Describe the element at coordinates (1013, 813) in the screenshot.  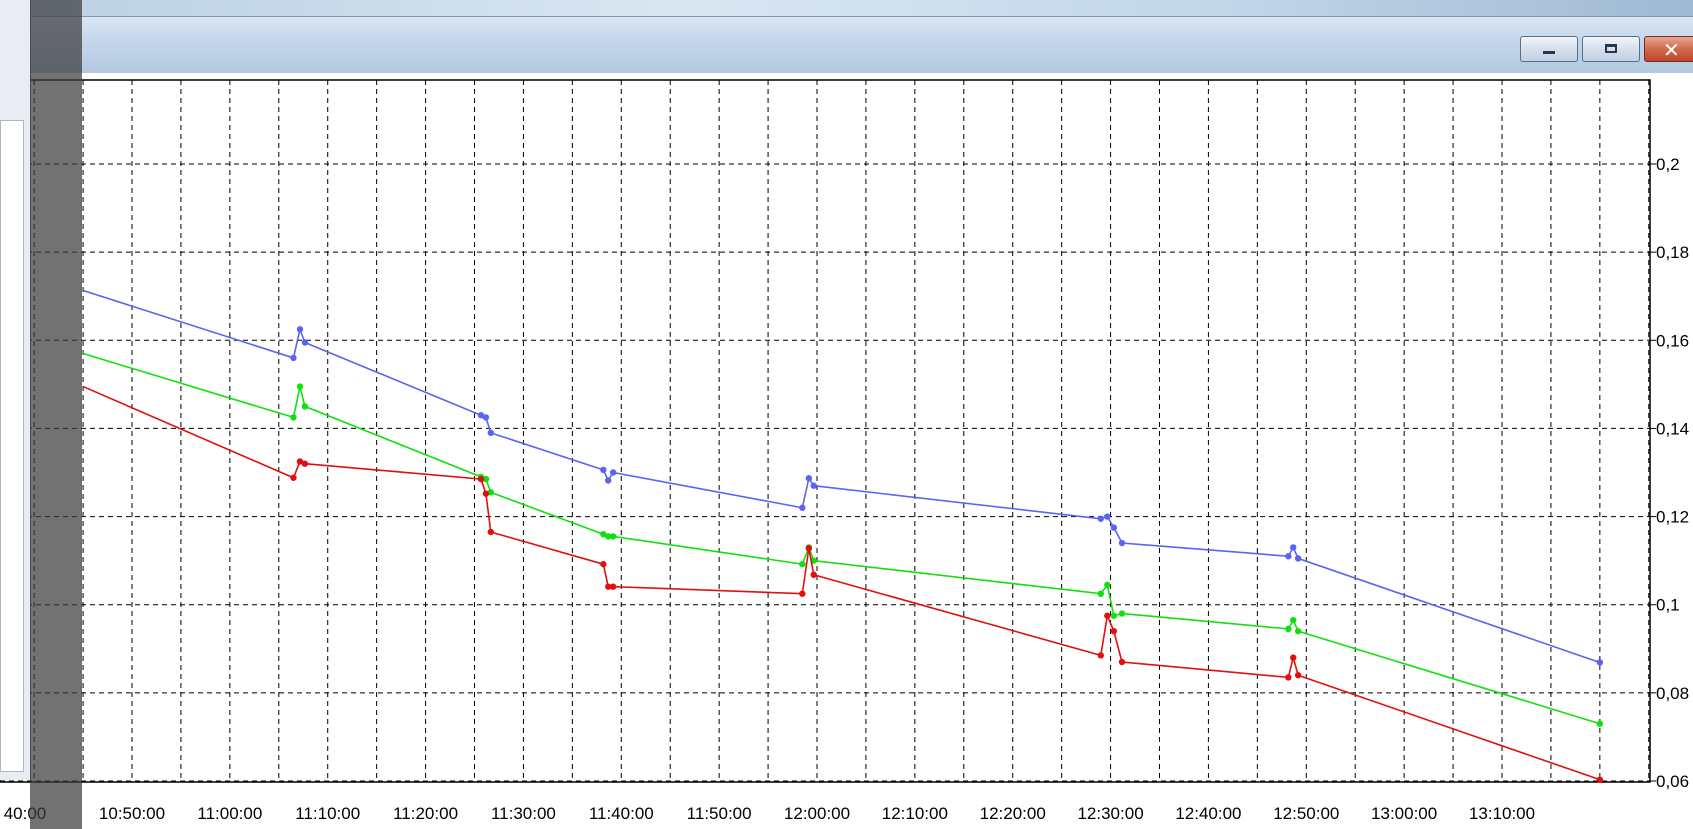
I see `x-tick-label: 12:20:00` at that location.